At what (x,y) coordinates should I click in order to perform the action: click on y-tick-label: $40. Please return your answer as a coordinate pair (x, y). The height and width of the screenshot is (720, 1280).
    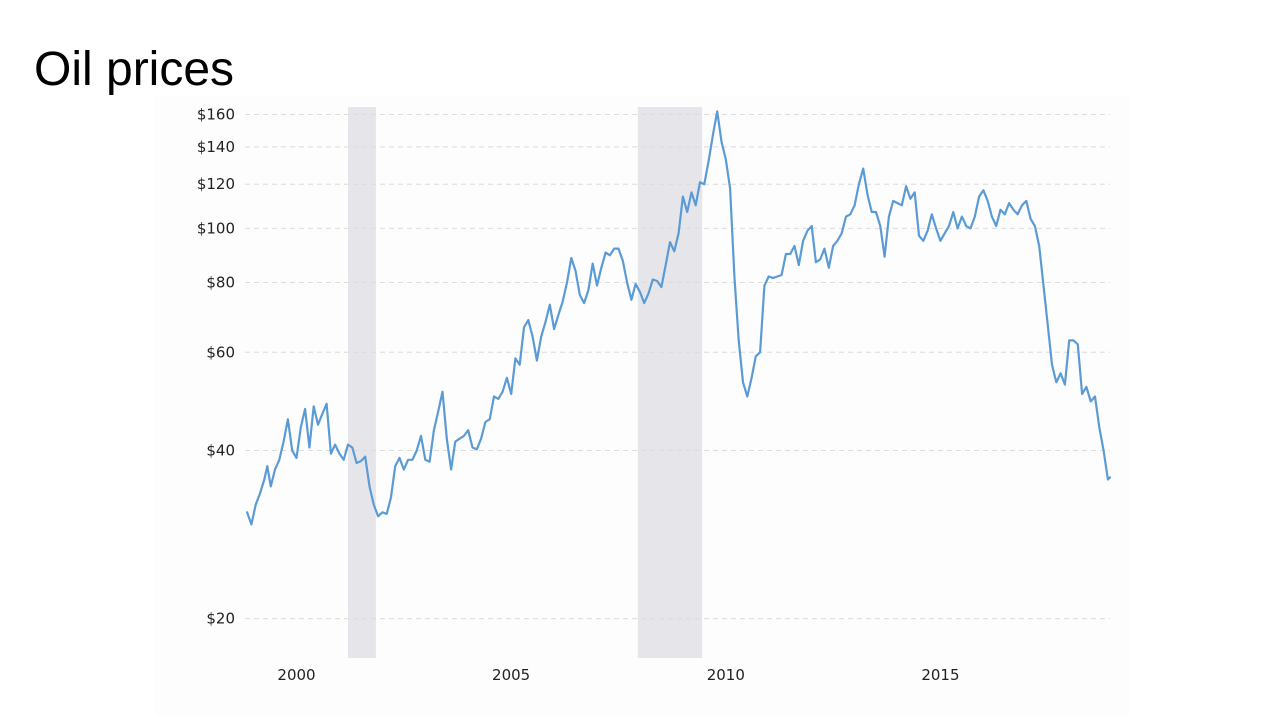
    Looking at the image, I should click on (220, 451).